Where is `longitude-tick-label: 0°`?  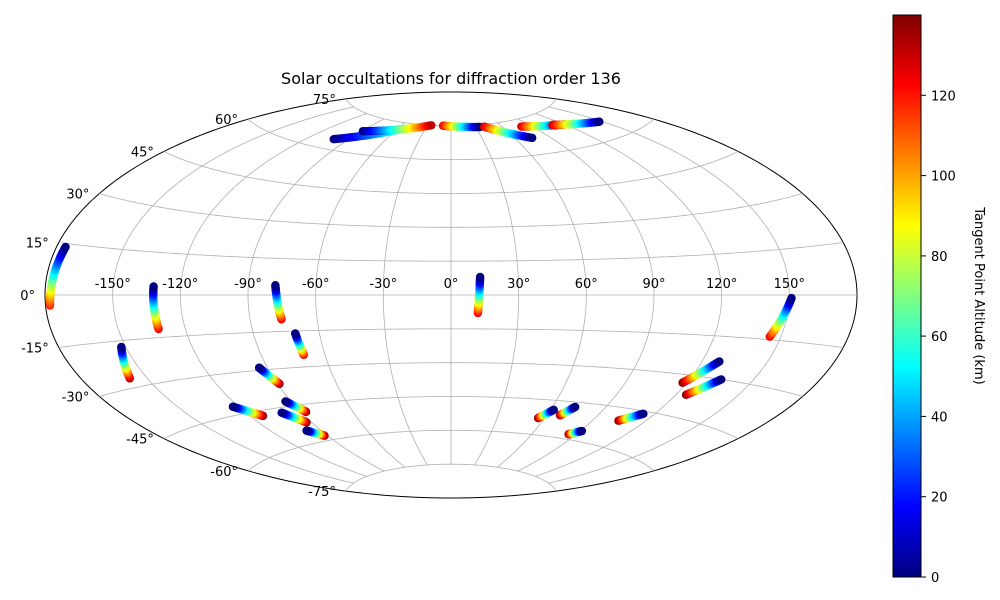
longitude-tick-label: 0° is located at coordinates (451, 284).